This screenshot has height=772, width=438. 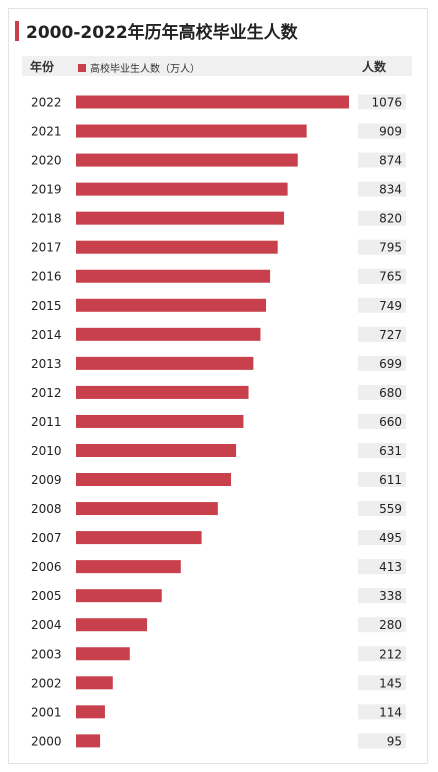 What do you see at coordinates (217, 66) in the screenshot?
I see `header-band: 年份 高校毕业生人数（万人） 人数` at bounding box center [217, 66].